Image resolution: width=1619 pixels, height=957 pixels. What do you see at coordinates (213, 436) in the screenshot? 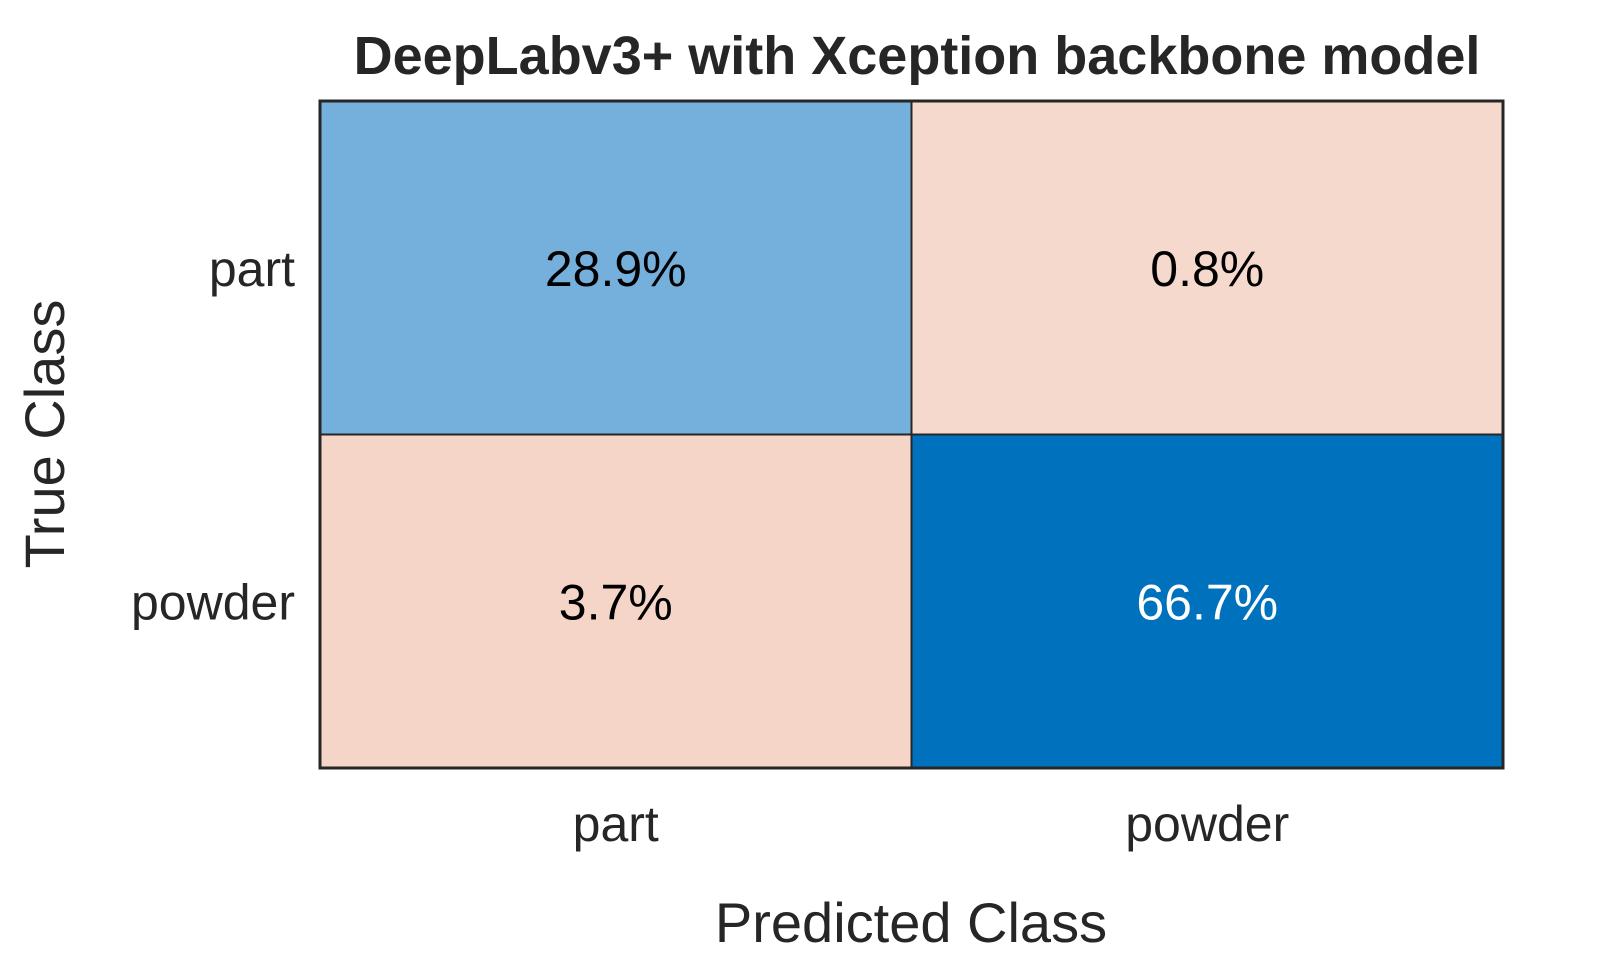
I see `y-tick-labels: part powder` at bounding box center [213, 436].